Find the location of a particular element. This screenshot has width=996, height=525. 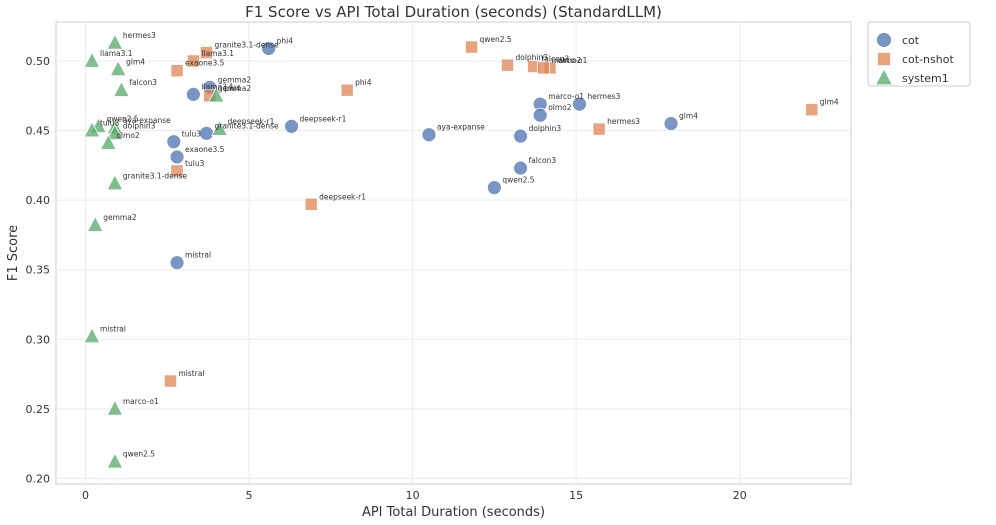

cot-point-hermes3 is located at coordinates (579, 104).